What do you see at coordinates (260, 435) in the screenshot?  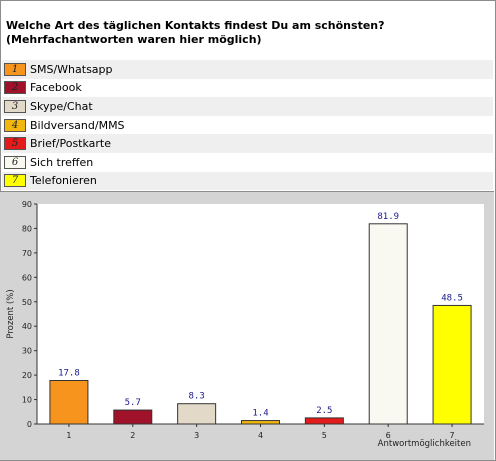 I see `x-tick-label: 4` at bounding box center [260, 435].